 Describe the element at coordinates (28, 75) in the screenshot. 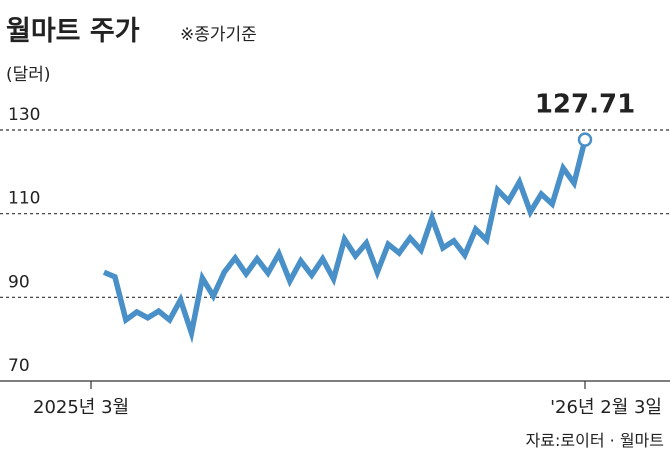

I see `y-axis-label: (달러)` at that location.